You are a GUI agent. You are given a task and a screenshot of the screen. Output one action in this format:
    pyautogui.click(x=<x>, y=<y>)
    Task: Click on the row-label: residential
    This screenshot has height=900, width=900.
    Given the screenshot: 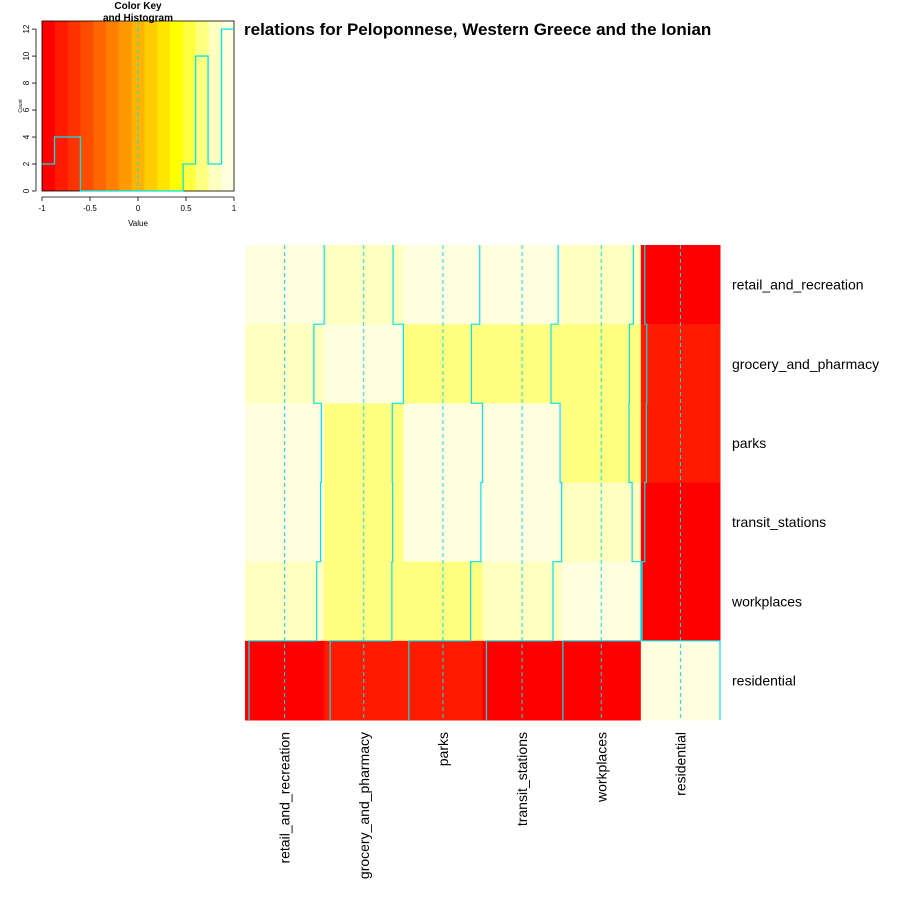 What is the action you would take?
    pyautogui.click(x=764, y=680)
    